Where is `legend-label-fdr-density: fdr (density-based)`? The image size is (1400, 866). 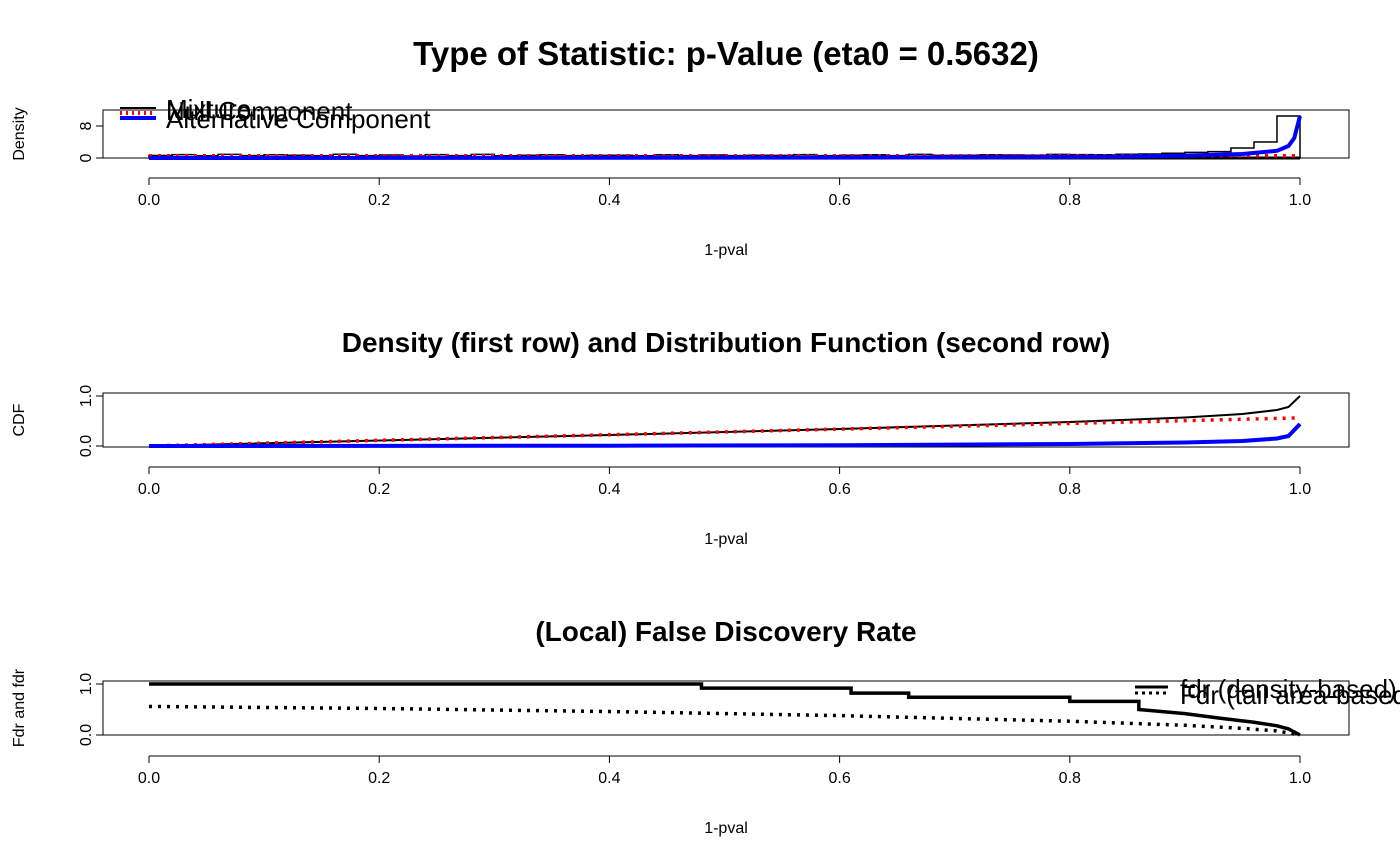
legend-label-fdr-density: fdr (density-based) is located at coordinates (1288, 689).